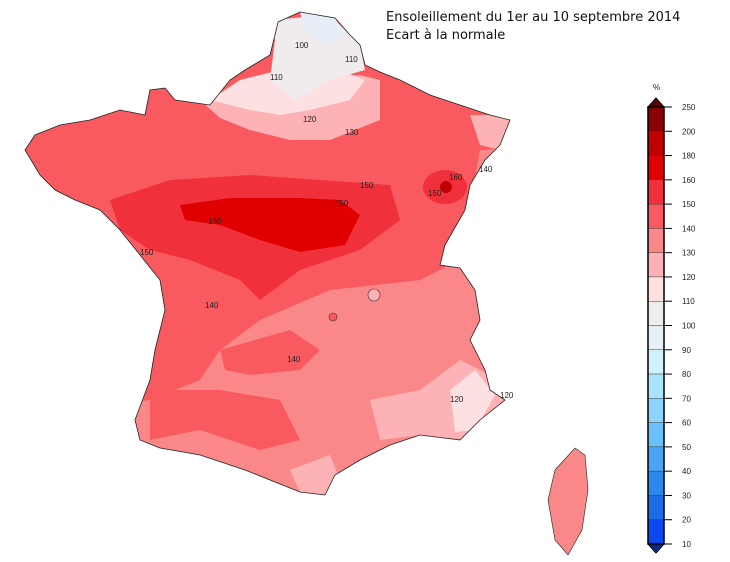 The image size is (730, 562). Describe the element at coordinates (225, 420) in the screenshot. I see `zone-140-150-sw` at that location.